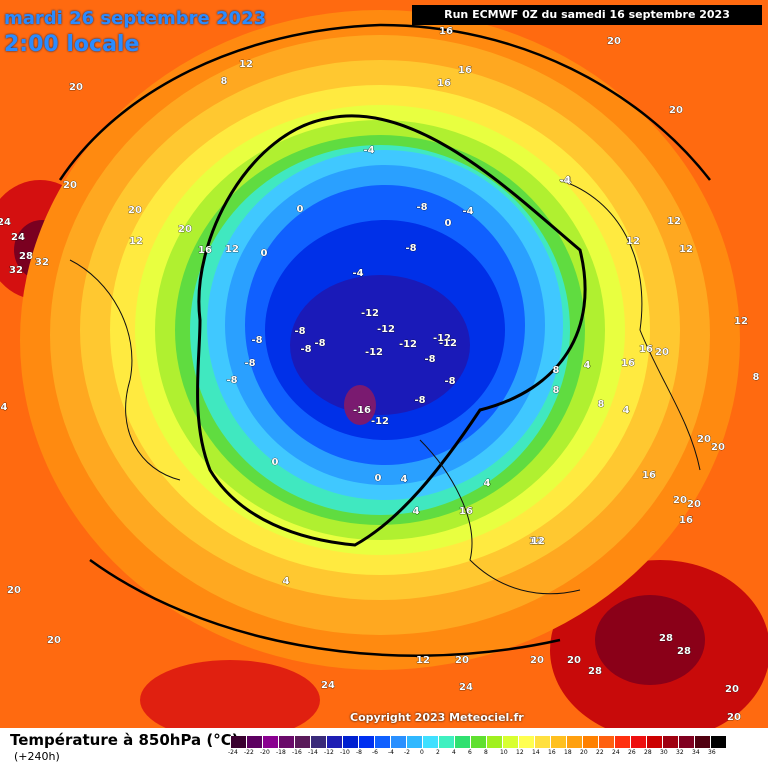  Describe the element at coordinates (454, 752) in the screenshot. I see `colorbar-label: 4` at that location.